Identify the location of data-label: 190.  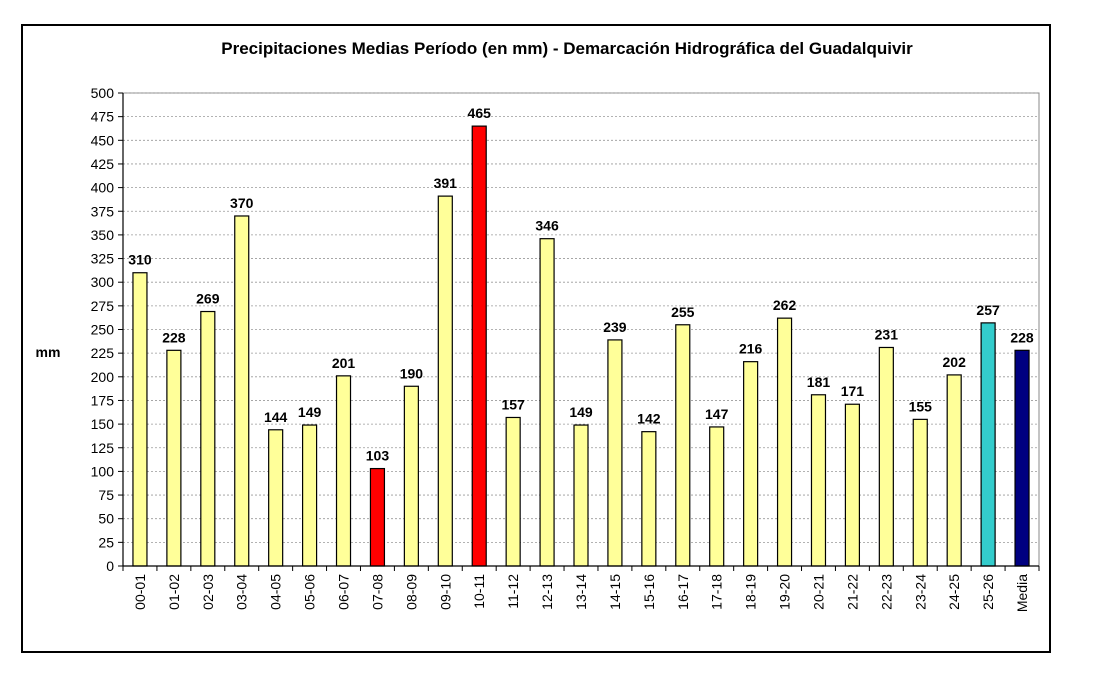
(412, 373).